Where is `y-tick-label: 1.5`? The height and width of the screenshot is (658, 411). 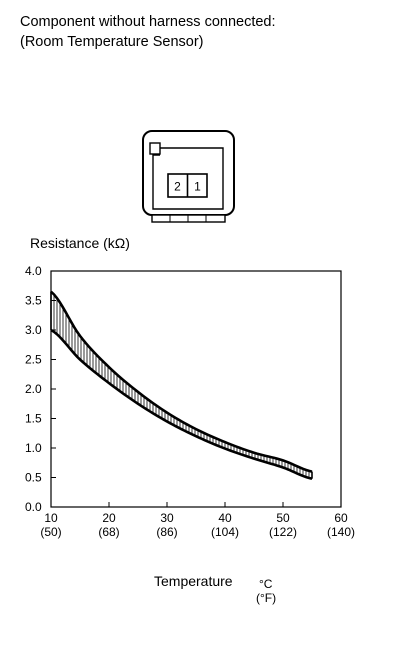 y-tick-label: 1.5 is located at coordinates (33, 419).